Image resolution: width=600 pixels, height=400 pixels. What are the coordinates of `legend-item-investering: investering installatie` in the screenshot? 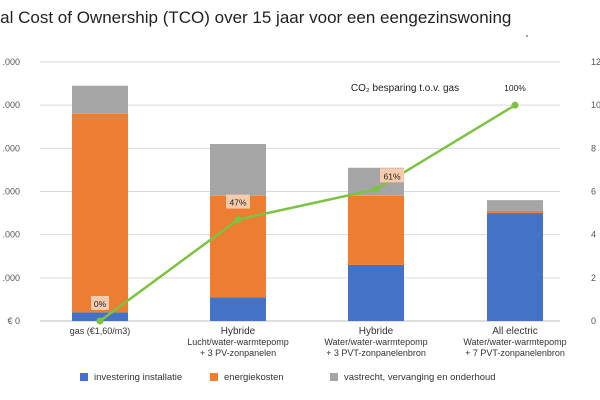 It's located at (131, 377).